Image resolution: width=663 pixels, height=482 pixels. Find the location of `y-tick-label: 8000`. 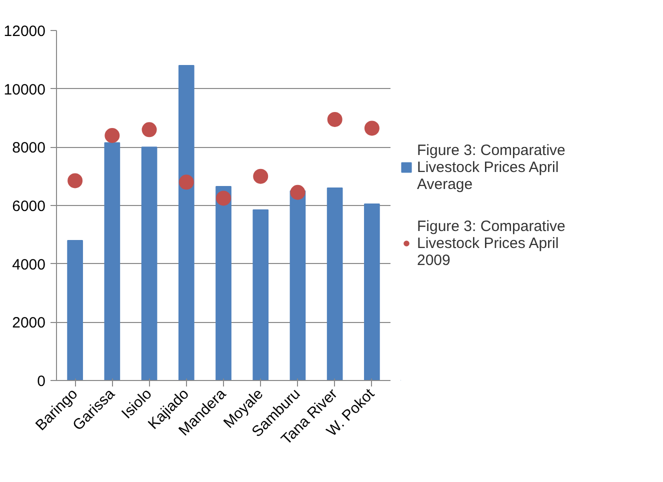

y-tick-label: 8000 is located at coordinates (29, 148).